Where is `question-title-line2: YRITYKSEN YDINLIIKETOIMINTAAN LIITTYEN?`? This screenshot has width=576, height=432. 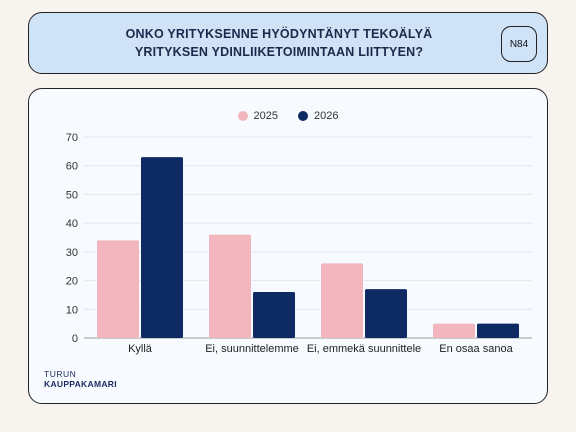
question-title-line2: YRITYKSEN YDINLIIKETOIMINTAAN LIITTYEN? is located at coordinates (279, 52).